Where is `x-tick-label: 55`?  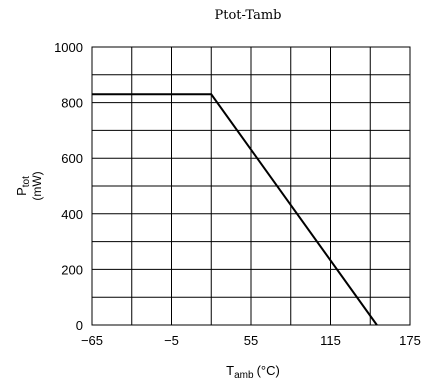
x-tick-label: 55 is located at coordinates (251, 340).